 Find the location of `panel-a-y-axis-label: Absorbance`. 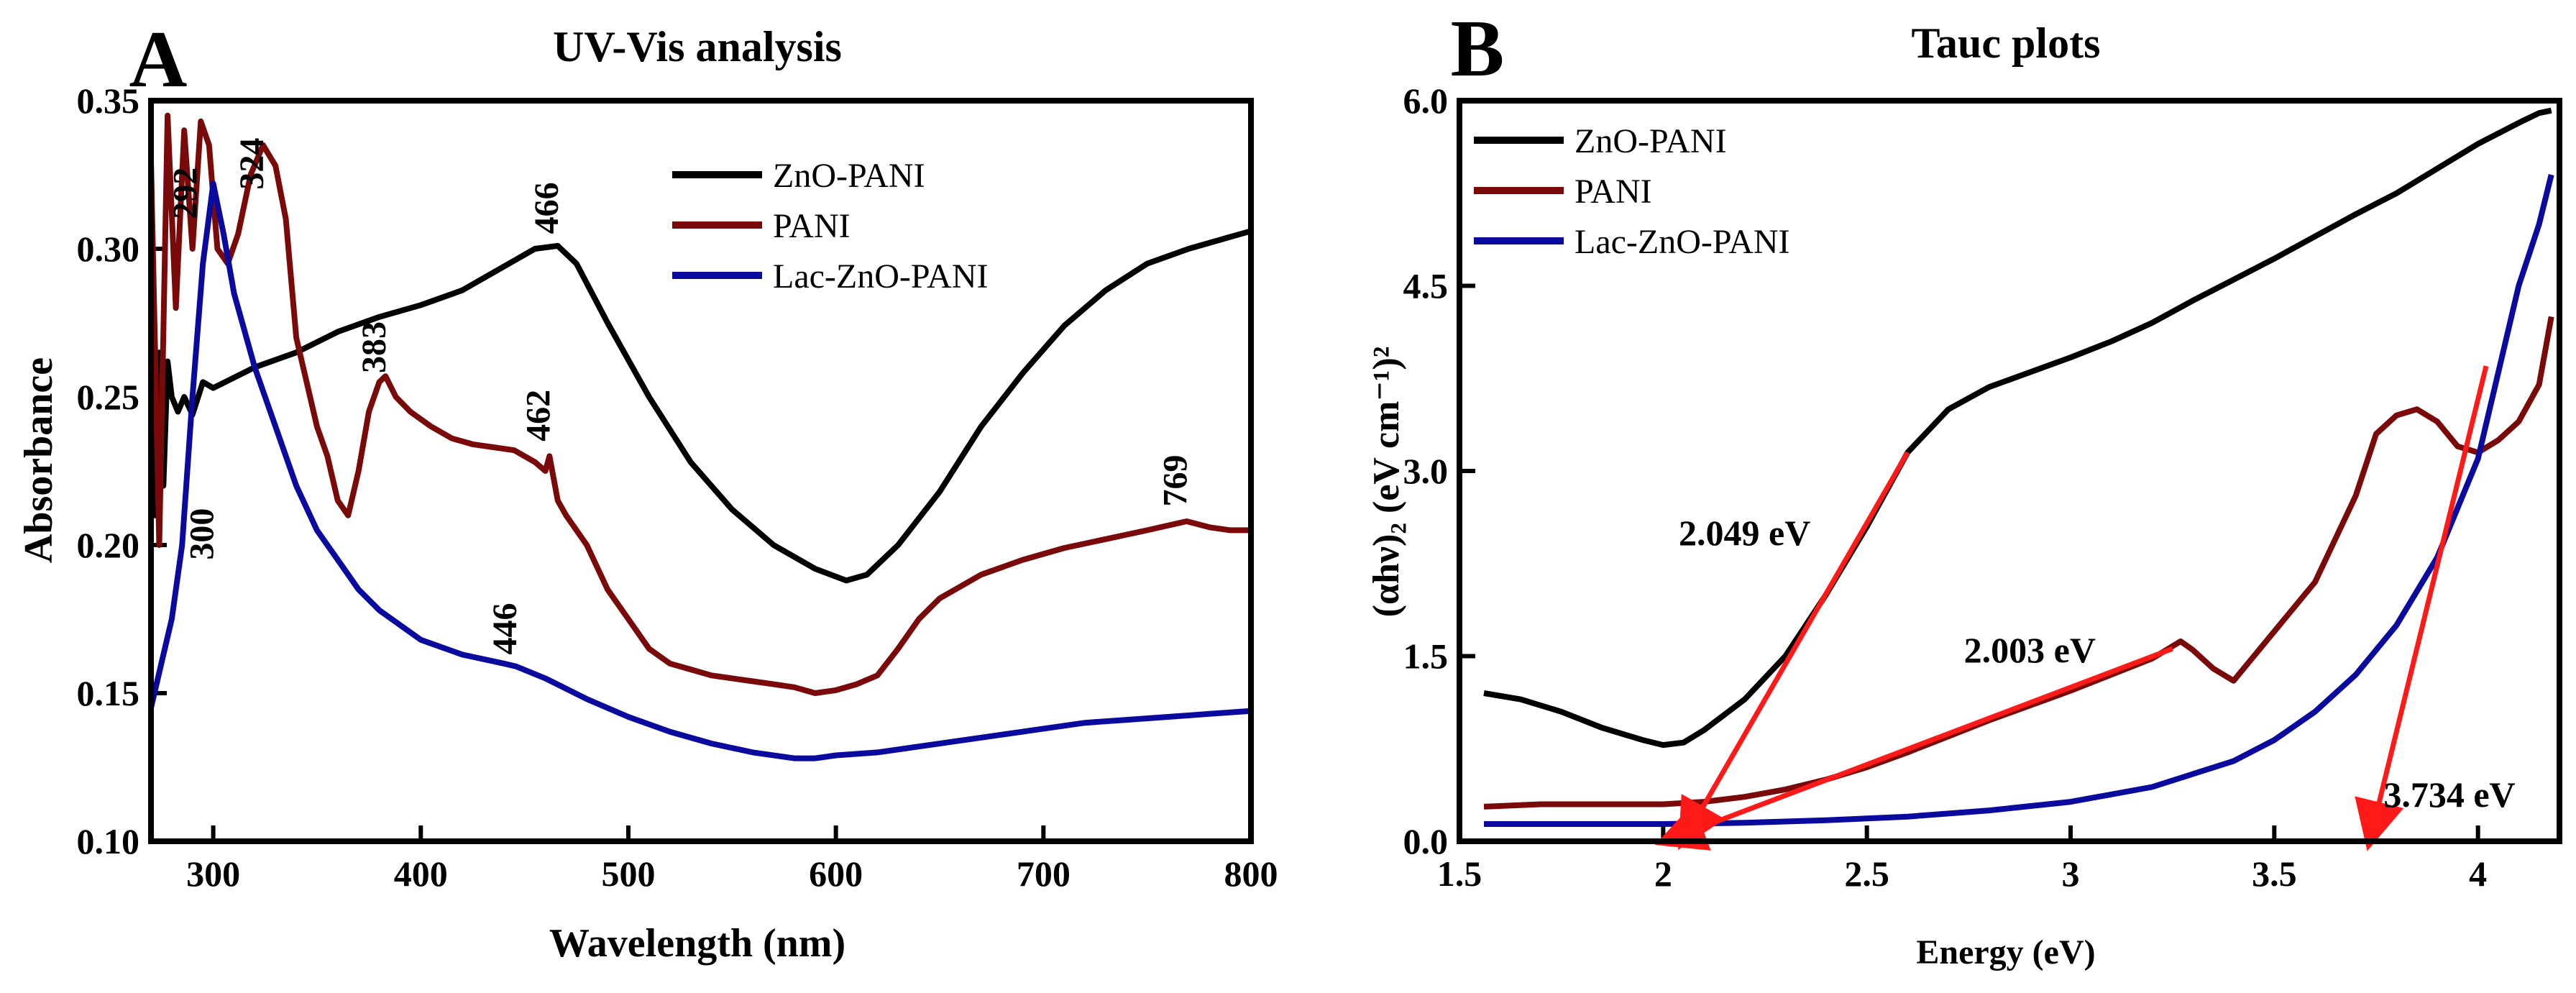

panel-a-y-axis-label: Absorbance is located at coordinates (39, 460).